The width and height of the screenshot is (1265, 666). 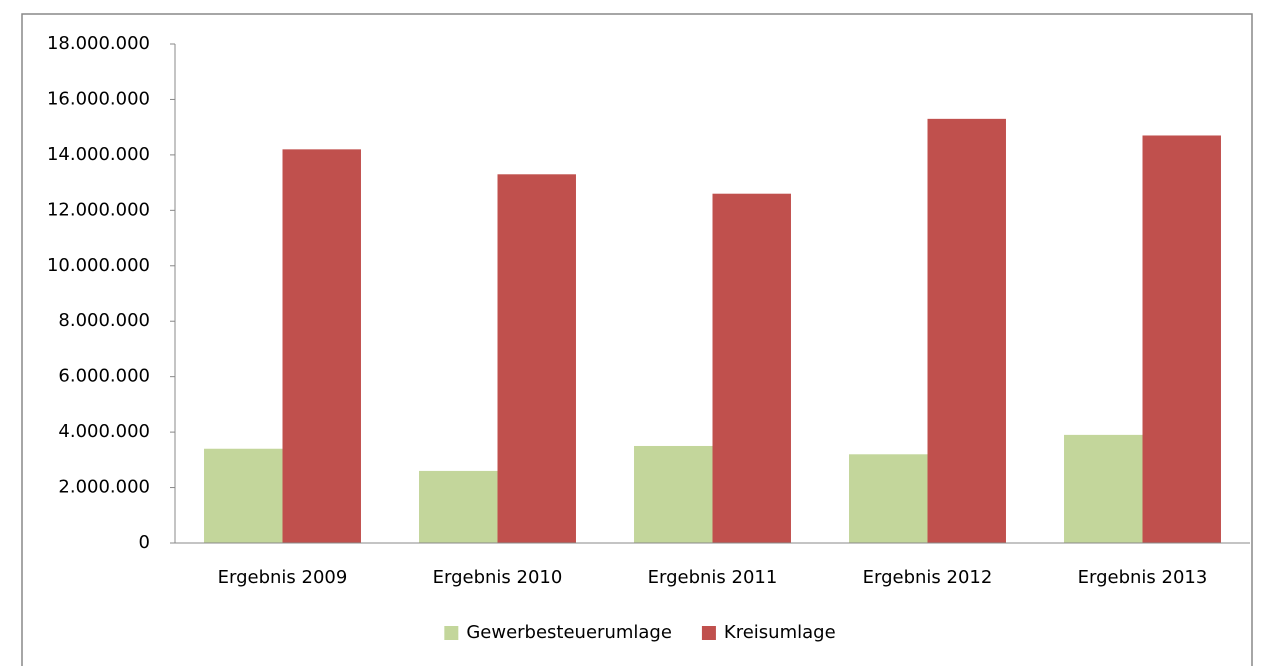 What do you see at coordinates (569, 632) in the screenshot?
I see `legend-label: Gewerbesteuerumlage` at bounding box center [569, 632].